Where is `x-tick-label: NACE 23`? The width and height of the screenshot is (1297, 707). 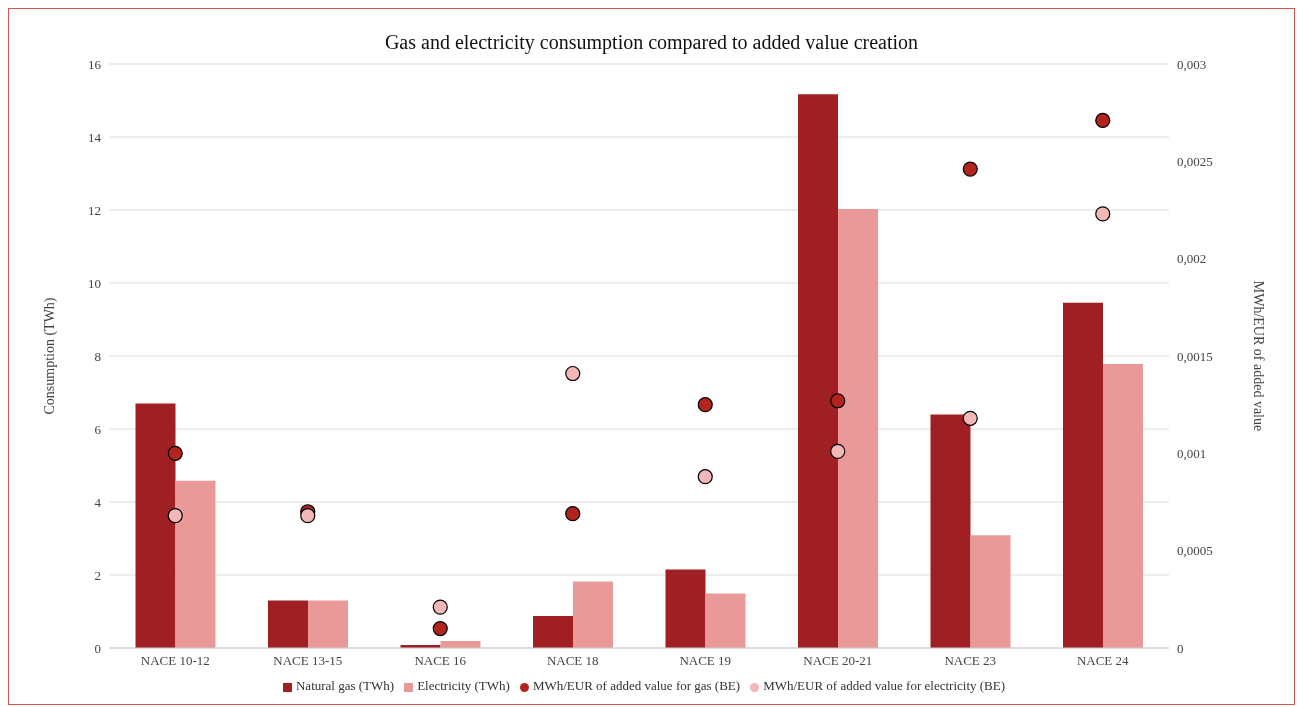
x-tick-label: NACE 23 is located at coordinates (970, 661).